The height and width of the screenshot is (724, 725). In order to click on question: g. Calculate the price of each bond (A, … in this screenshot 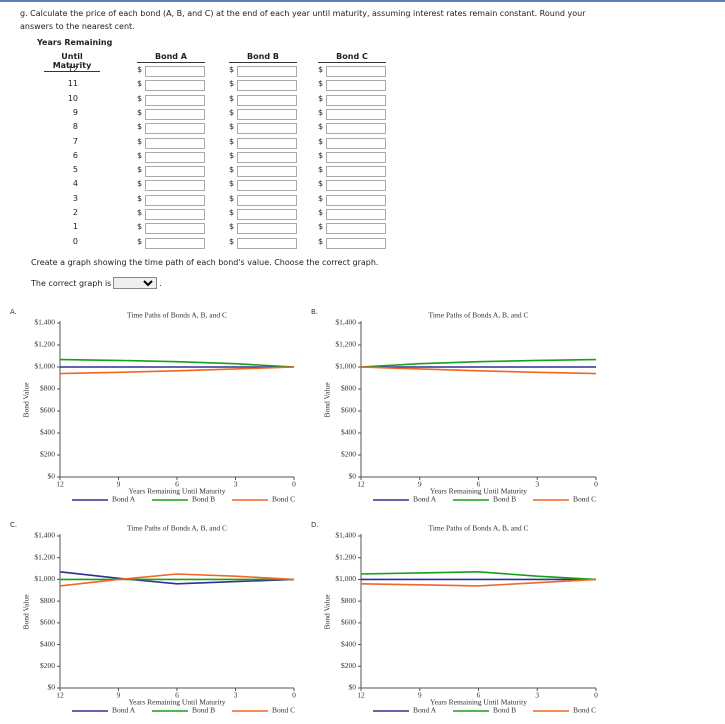, I will do `click(303, 20)`.